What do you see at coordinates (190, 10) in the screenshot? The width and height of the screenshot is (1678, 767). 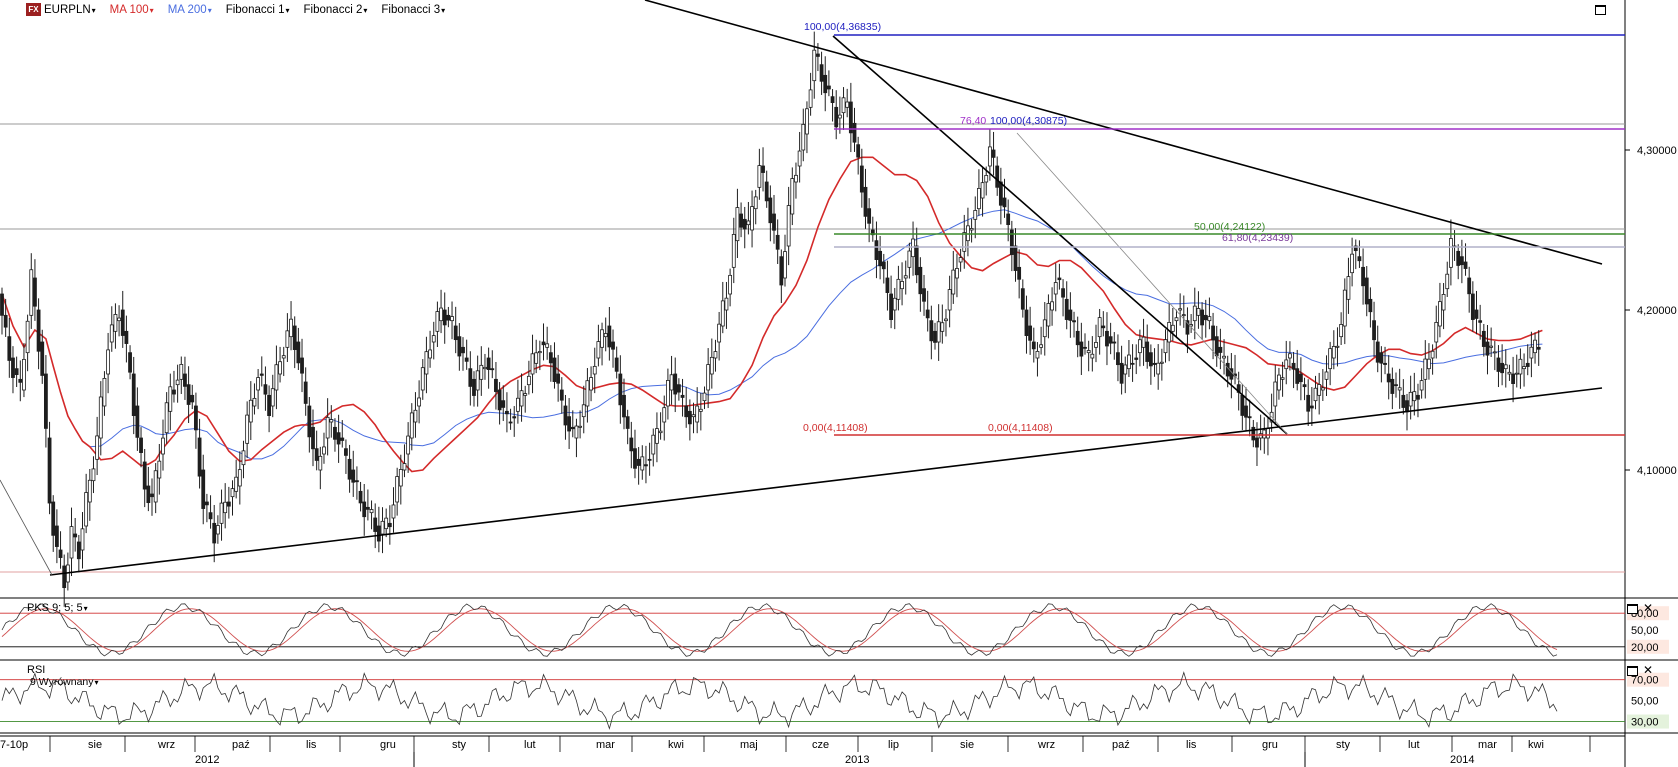 I see `ma200-selector: MA 200▾` at bounding box center [190, 10].